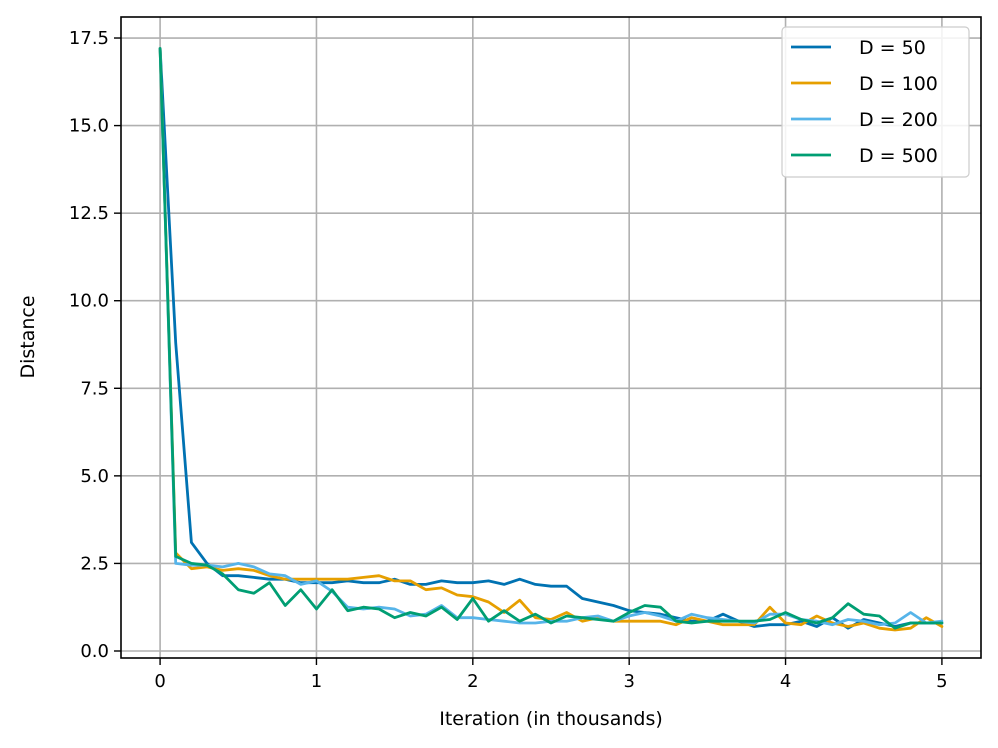 Image resolution: width=998 pixels, height=748 pixels. I want to click on legend-label: D = 100, so click(898, 84).